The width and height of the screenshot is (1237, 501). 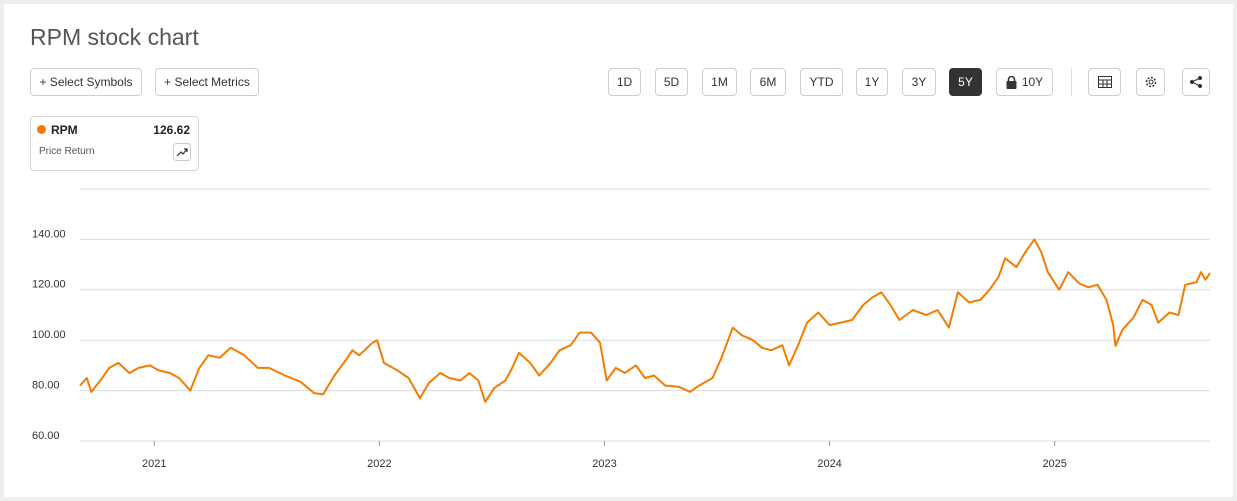 What do you see at coordinates (41, 129) in the screenshot?
I see `legend-dot` at bounding box center [41, 129].